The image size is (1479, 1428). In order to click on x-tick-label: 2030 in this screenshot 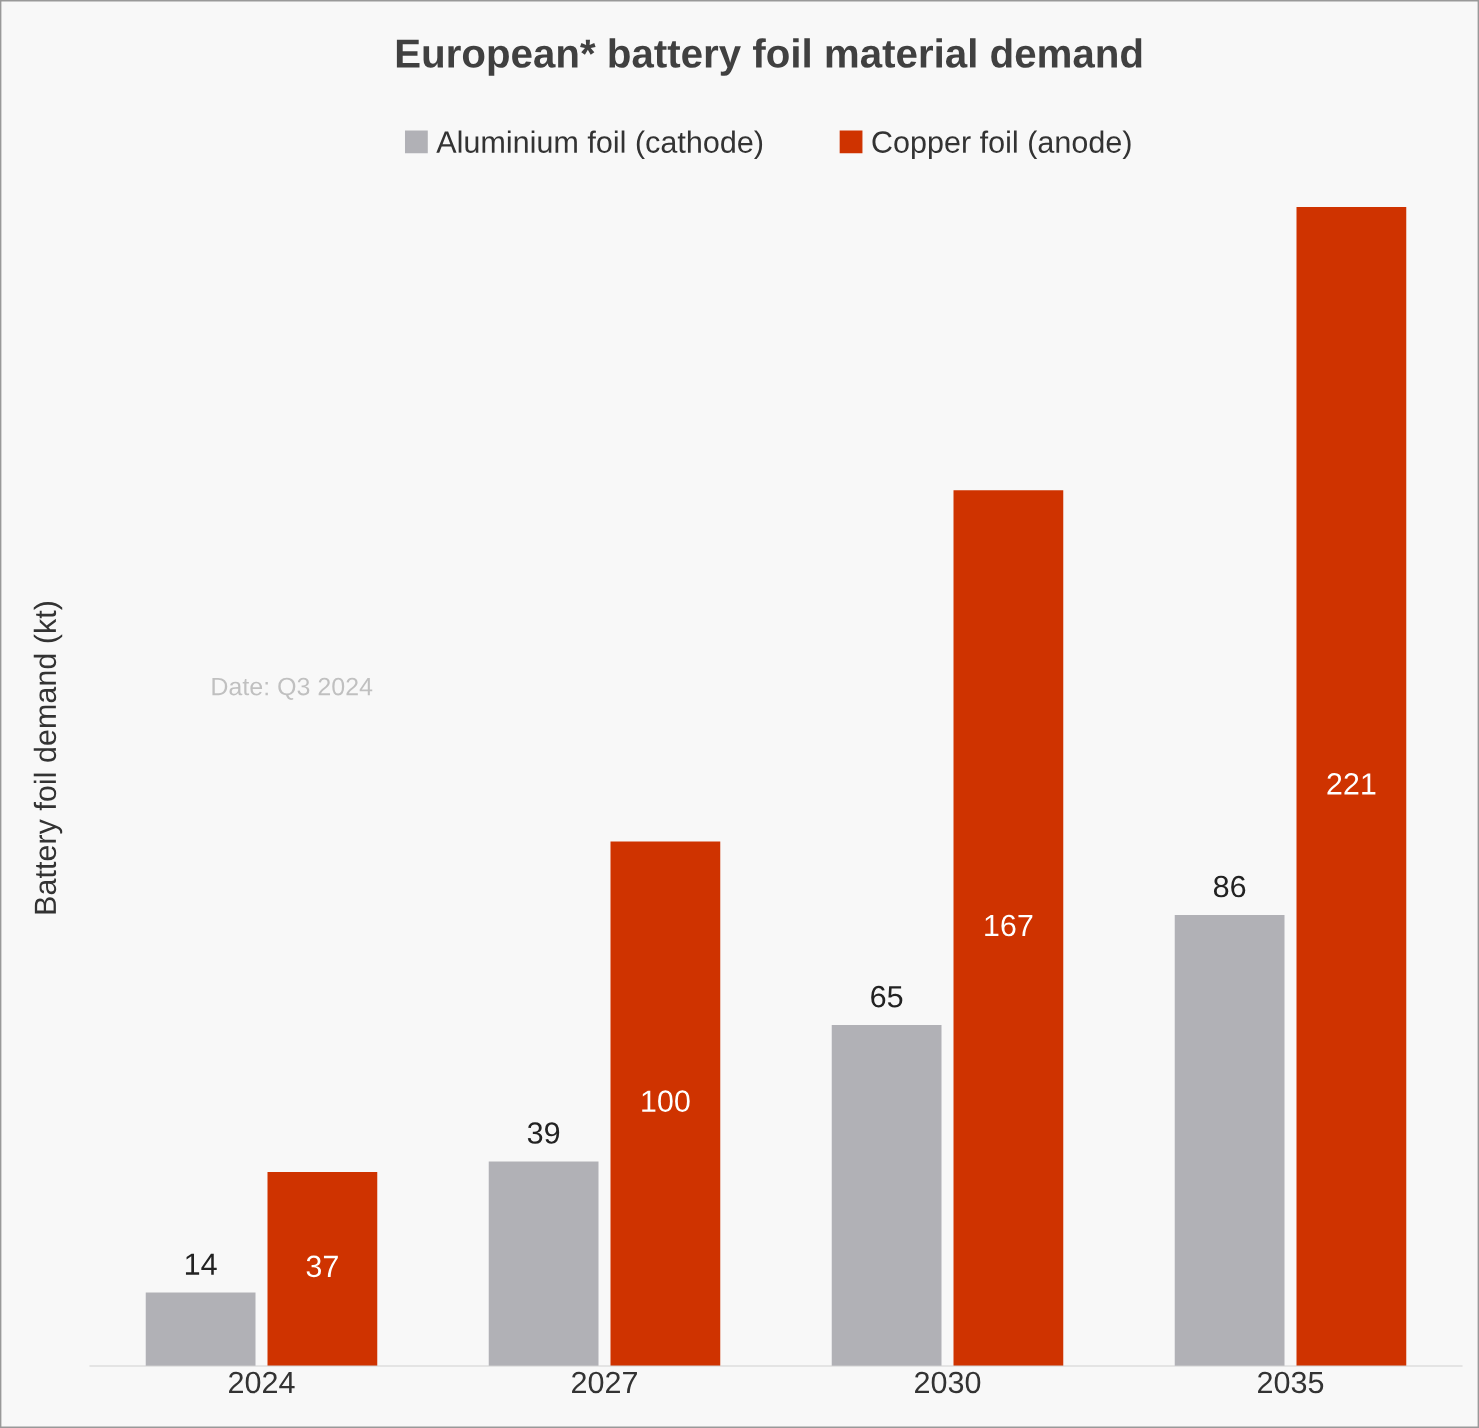, I will do `click(948, 1382)`.